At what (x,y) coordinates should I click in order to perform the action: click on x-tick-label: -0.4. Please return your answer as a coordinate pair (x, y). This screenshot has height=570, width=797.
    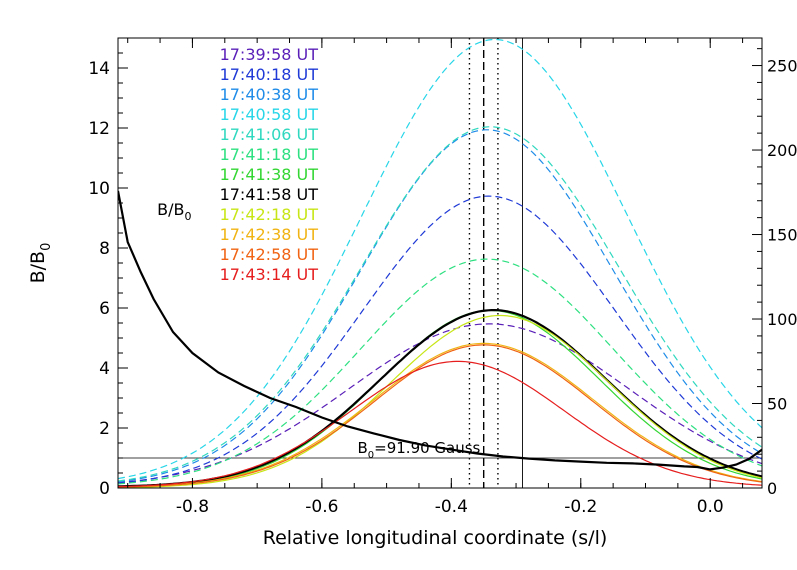
    Looking at the image, I should click on (451, 507).